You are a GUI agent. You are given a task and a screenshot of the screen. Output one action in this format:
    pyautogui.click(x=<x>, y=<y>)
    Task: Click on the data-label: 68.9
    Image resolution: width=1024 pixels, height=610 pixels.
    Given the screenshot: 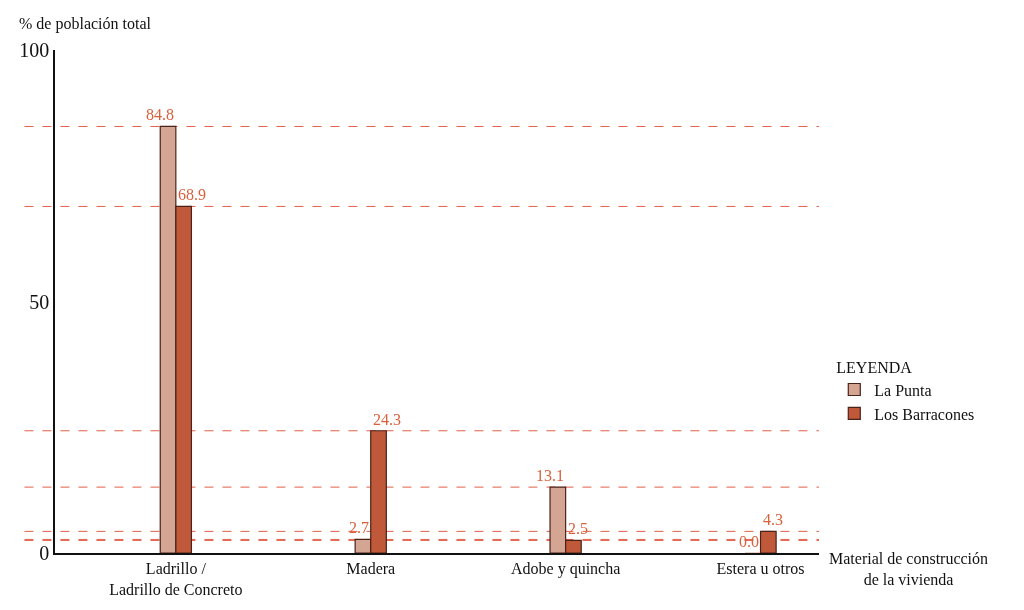 What is the action you would take?
    pyautogui.click(x=192, y=194)
    